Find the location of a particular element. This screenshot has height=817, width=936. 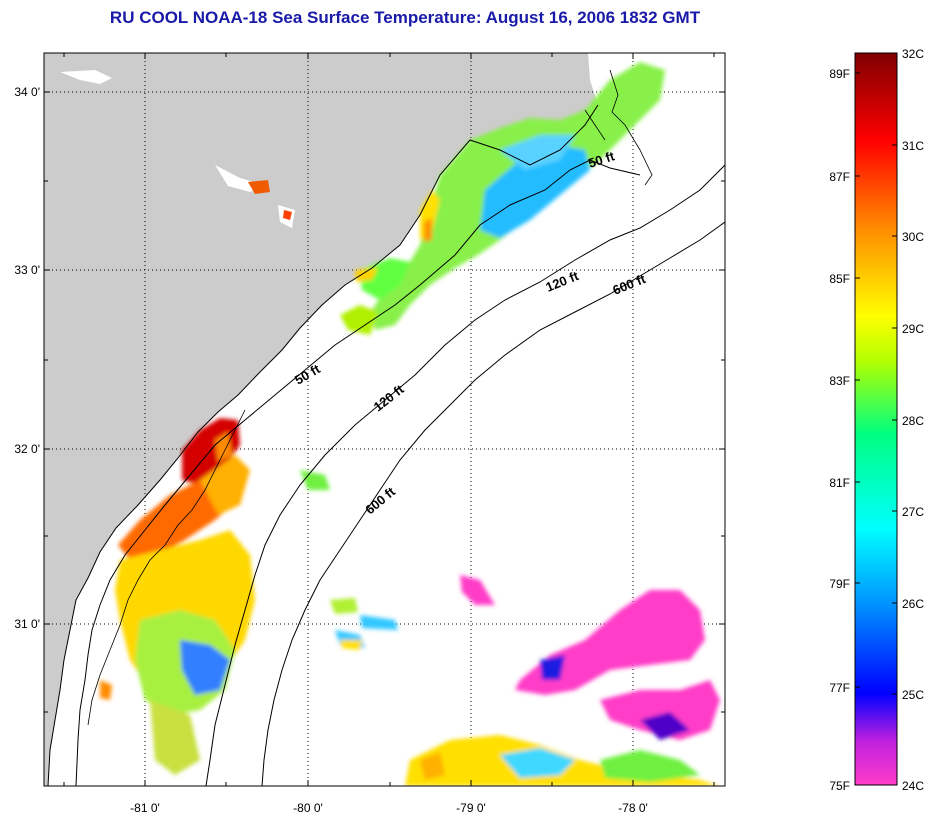

colorbar-f-87: 87F is located at coordinates (839, 177).